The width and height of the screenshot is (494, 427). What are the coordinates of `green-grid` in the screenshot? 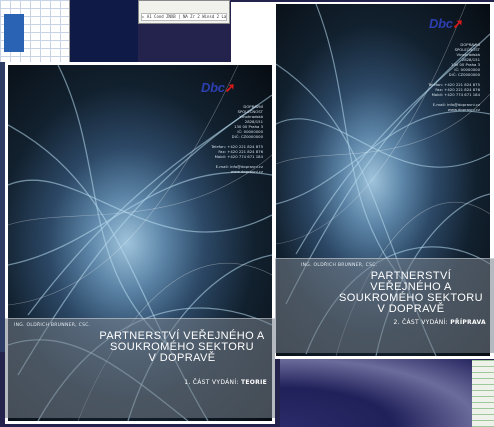 It's located at (483, 393).